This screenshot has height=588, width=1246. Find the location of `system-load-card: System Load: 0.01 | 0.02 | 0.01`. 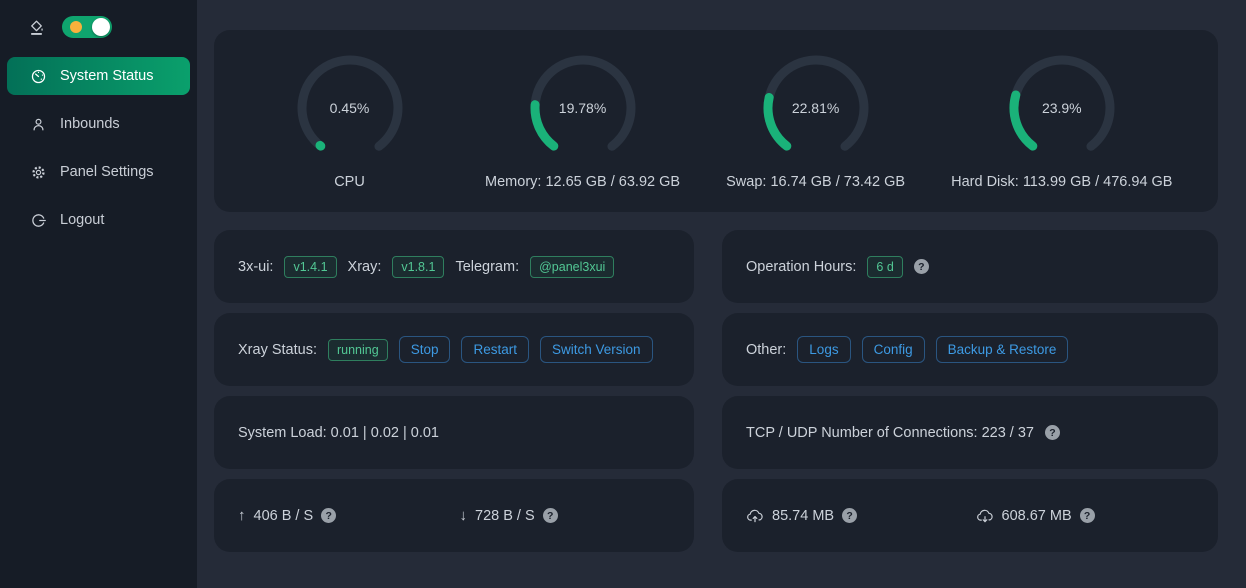

system-load-card: System Load: 0.01 | 0.02 | 0.01 is located at coordinates (454, 432).